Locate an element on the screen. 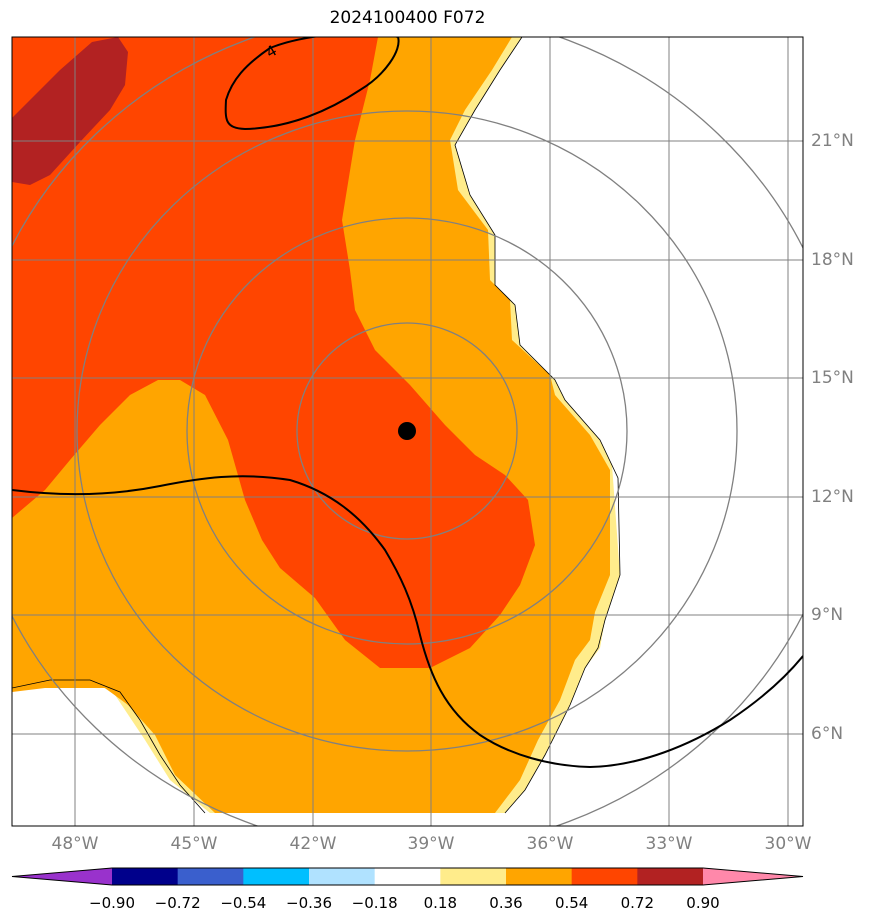  lat-label-9n: 9°N is located at coordinates (827, 615).